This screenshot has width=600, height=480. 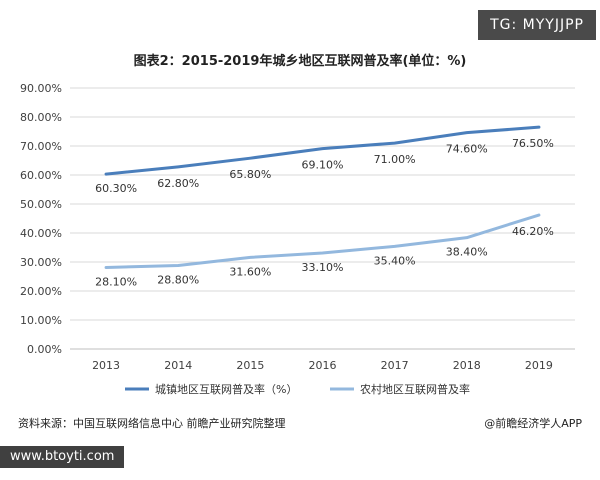 I want to click on x-tick-label: 2015, so click(x=250, y=365).